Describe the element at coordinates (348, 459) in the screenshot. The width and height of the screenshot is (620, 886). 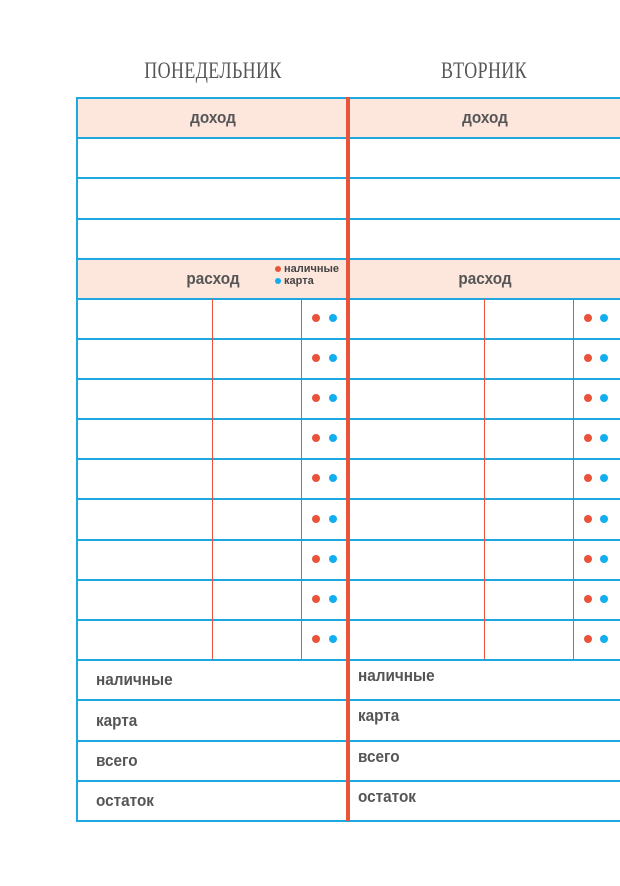
I see `day-divider` at that location.